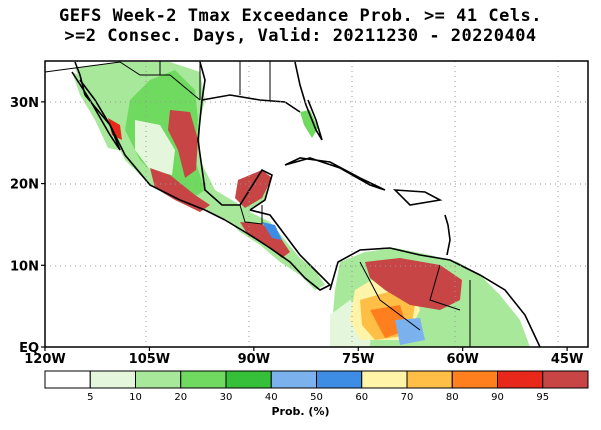 The width and height of the screenshot is (601, 430). Describe the element at coordinates (180, 397) in the screenshot. I see `legend-tick-label: 20` at that location.